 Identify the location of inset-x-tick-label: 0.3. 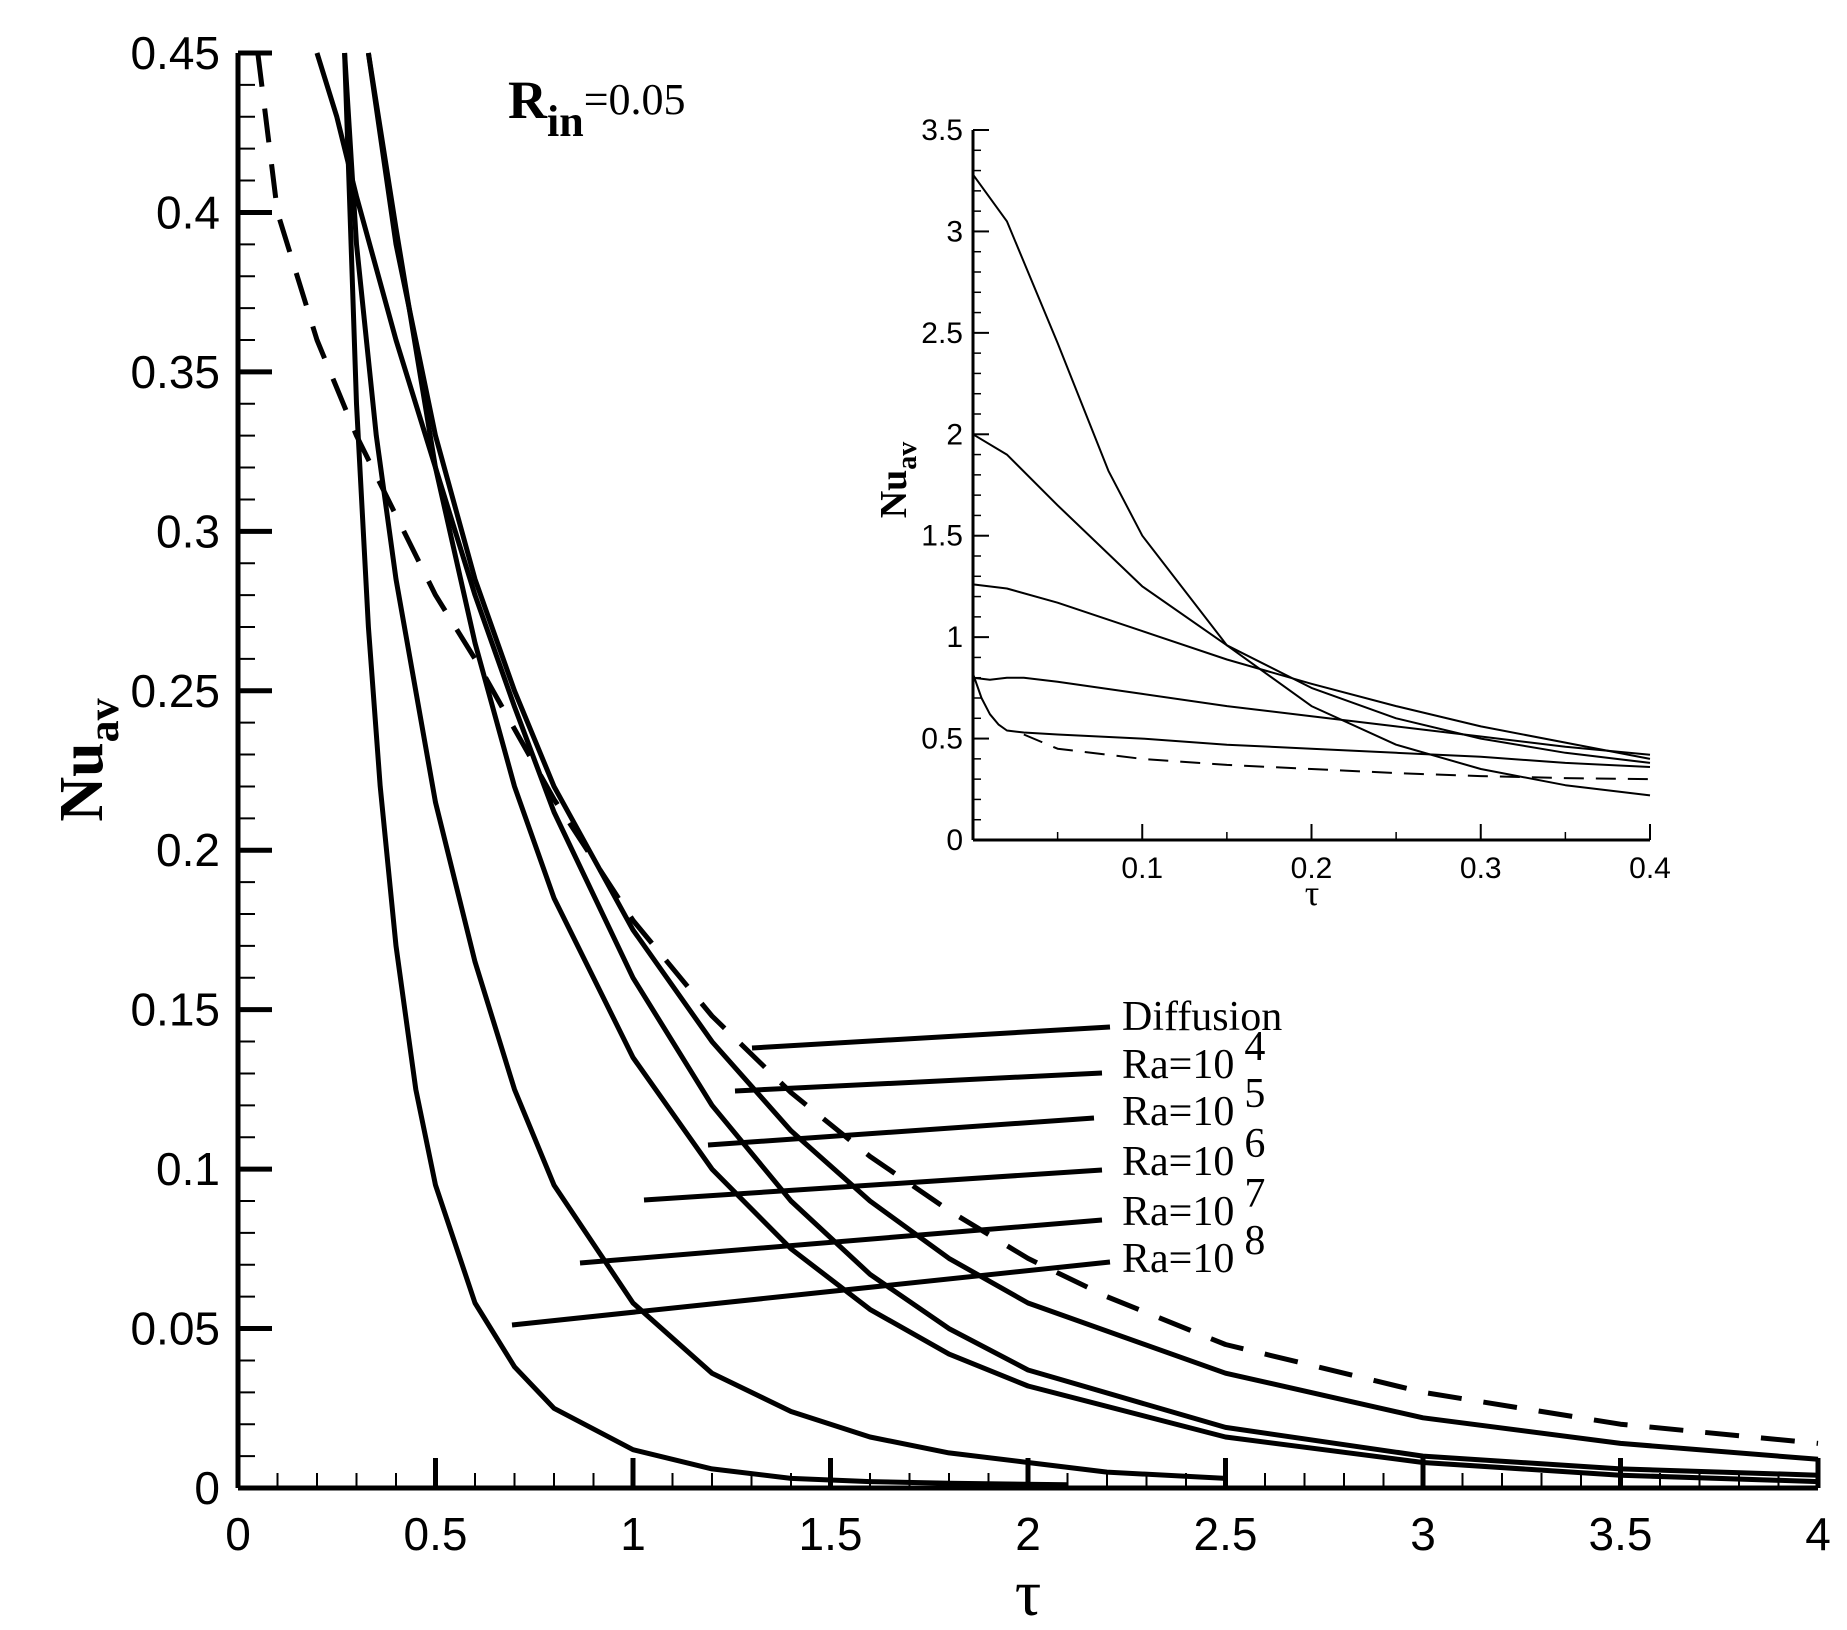
(1481, 868).